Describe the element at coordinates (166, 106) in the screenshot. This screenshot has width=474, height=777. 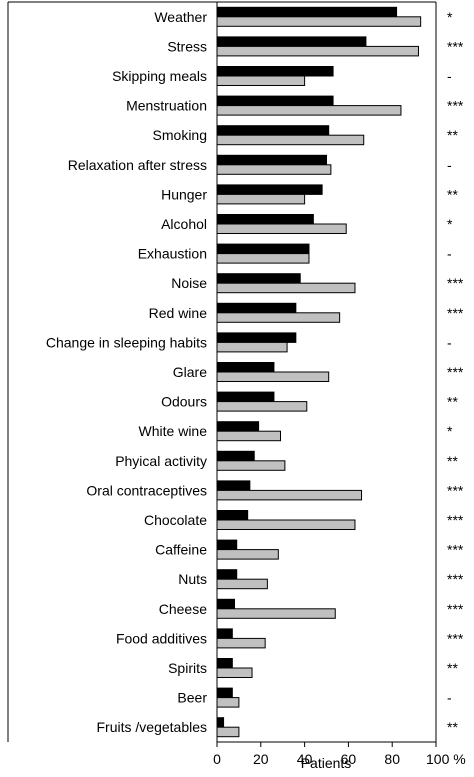
I see `category-label: Menstruation` at that location.